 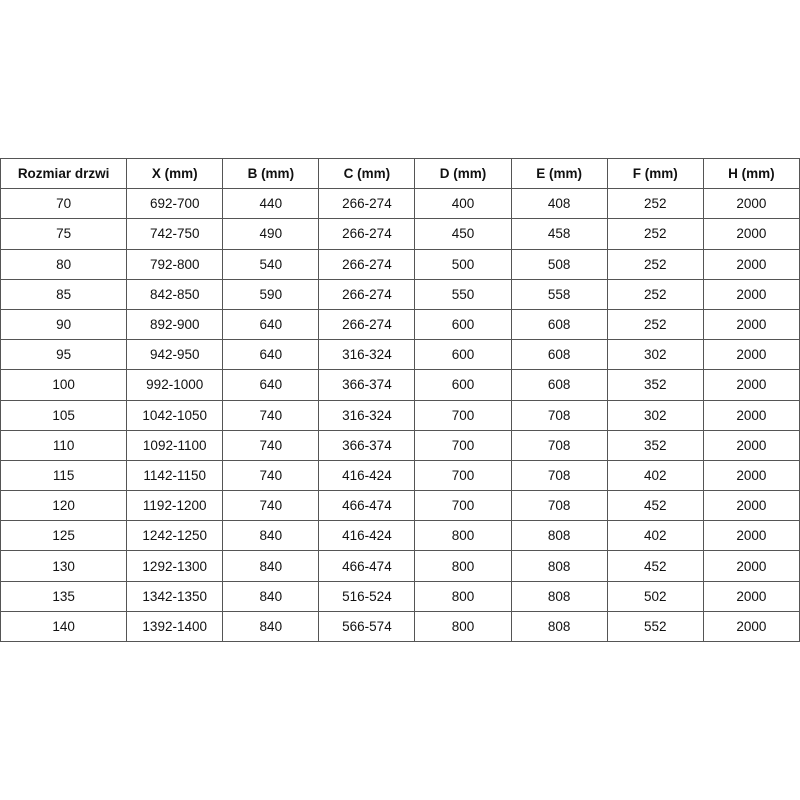 What do you see at coordinates (175, 596) in the screenshot?
I see `table-cell: 1342-1350` at bounding box center [175, 596].